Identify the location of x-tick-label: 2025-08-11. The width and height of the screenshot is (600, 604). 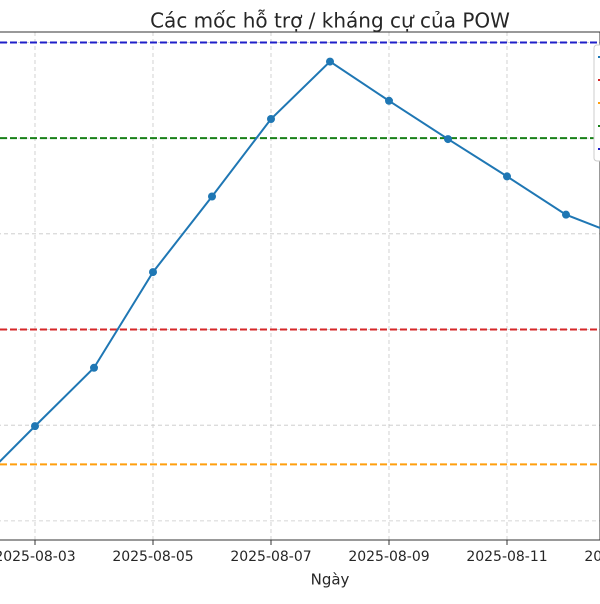
(506, 557).